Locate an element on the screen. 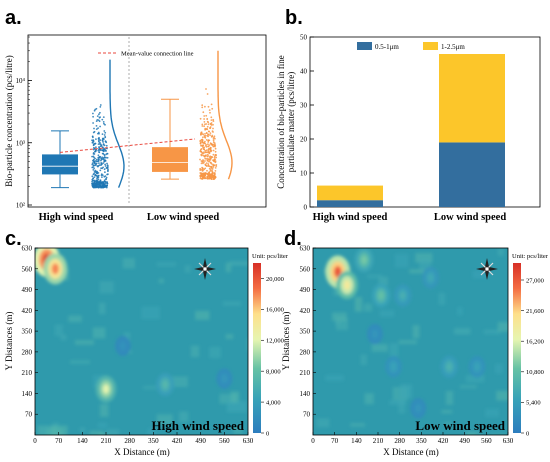 This screenshot has width=550, height=462. colorbar-tick-label: 21,600 is located at coordinates (535, 311).